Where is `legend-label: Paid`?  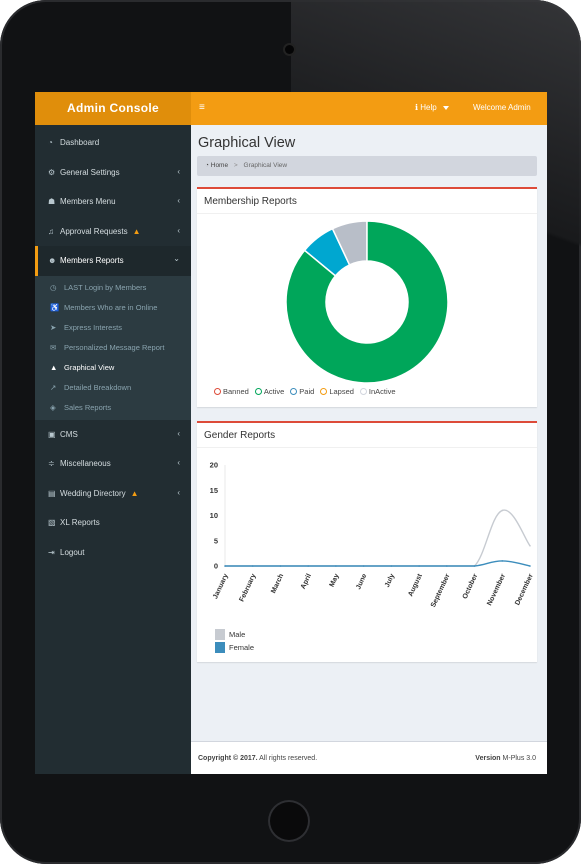
legend-label: Paid is located at coordinates (307, 391).